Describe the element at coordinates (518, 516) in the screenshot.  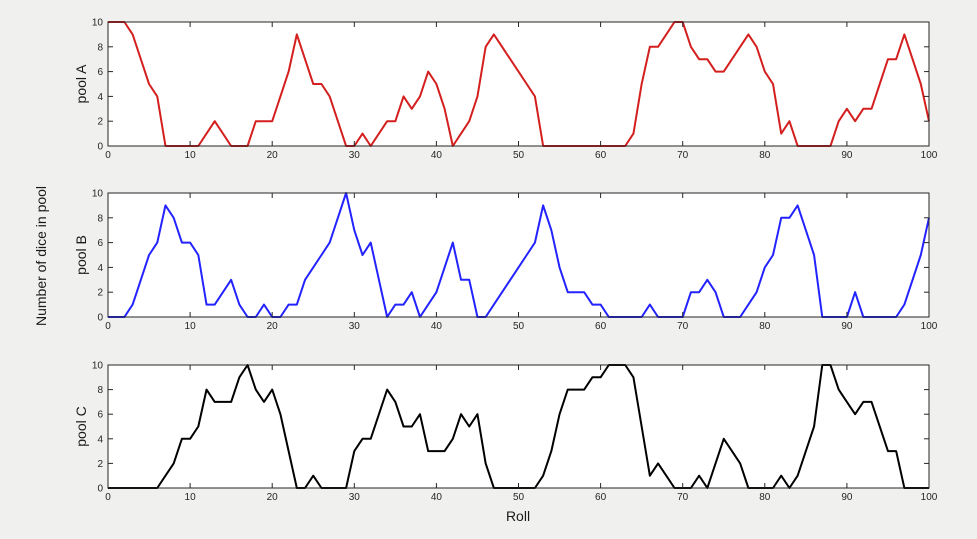
I see `x-axis-label: Roll` at that location.